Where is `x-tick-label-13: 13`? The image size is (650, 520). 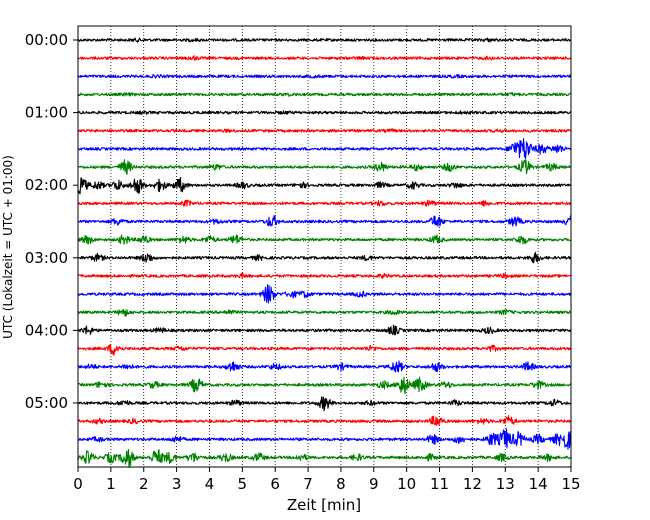 x-tick-label-13: 13 is located at coordinates (505, 484).